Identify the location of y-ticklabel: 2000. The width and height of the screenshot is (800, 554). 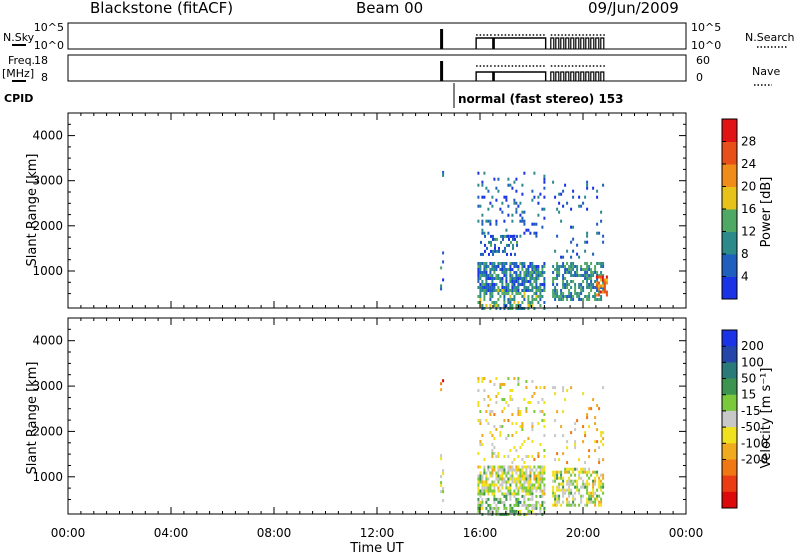
(47, 431).